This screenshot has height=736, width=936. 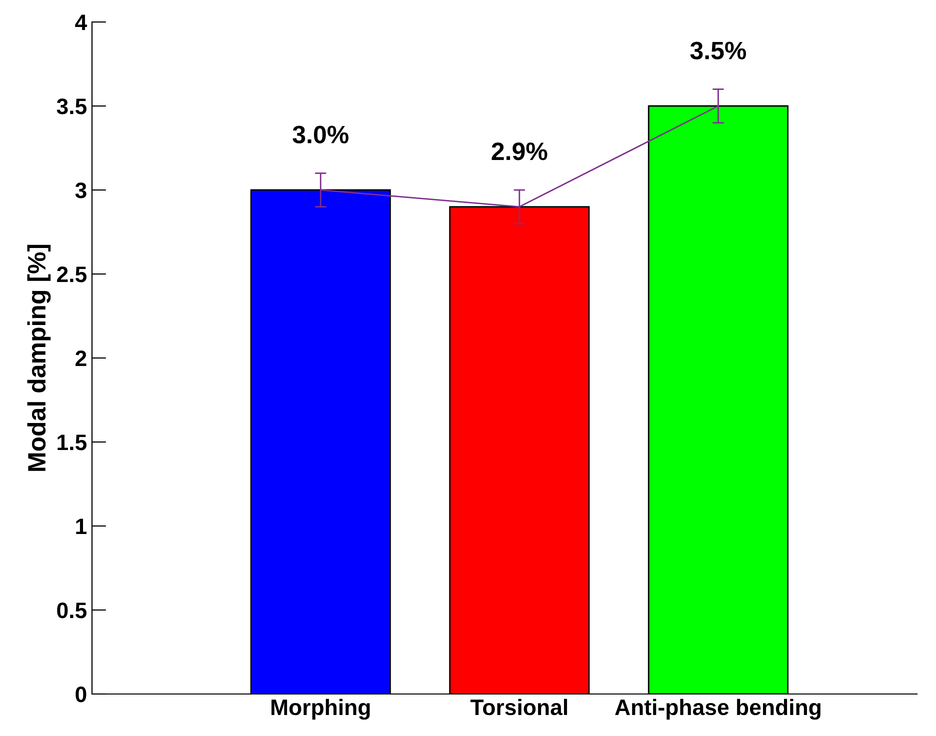 What do you see at coordinates (519, 707) in the screenshot?
I see `x-tick-label: Torsional` at bounding box center [519, 707].